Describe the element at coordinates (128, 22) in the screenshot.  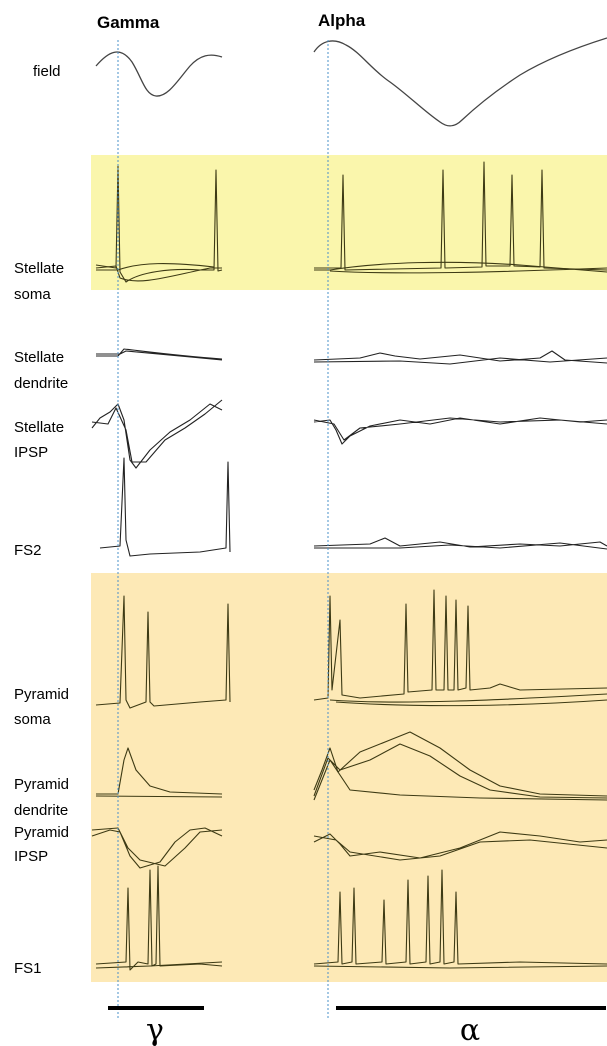
I see `column-title: Gamma` at that location.